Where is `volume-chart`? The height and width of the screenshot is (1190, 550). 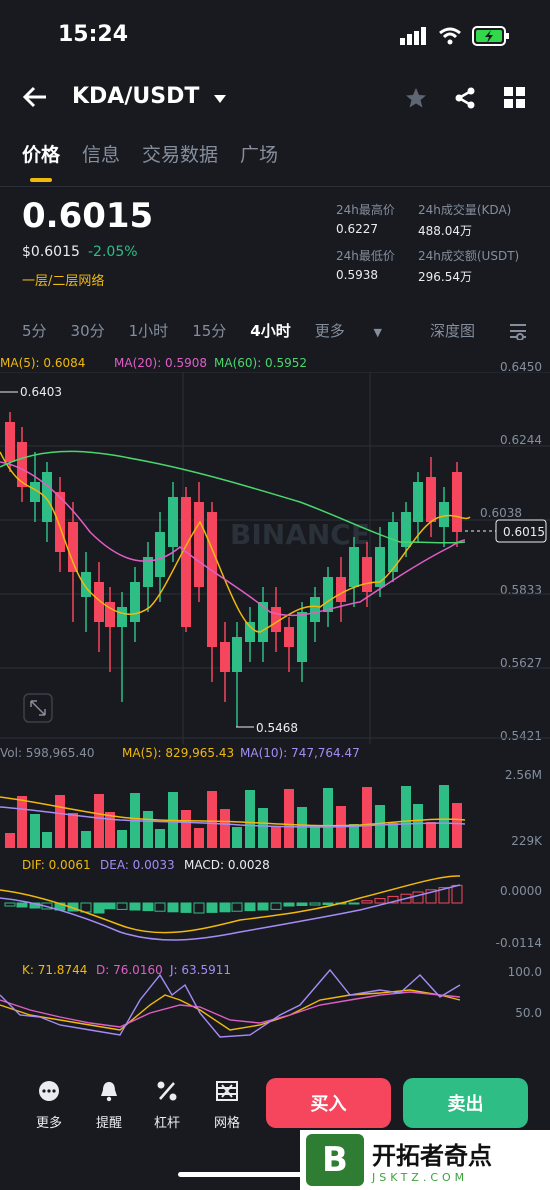 volume-chart is located at coordinates (250, 806).